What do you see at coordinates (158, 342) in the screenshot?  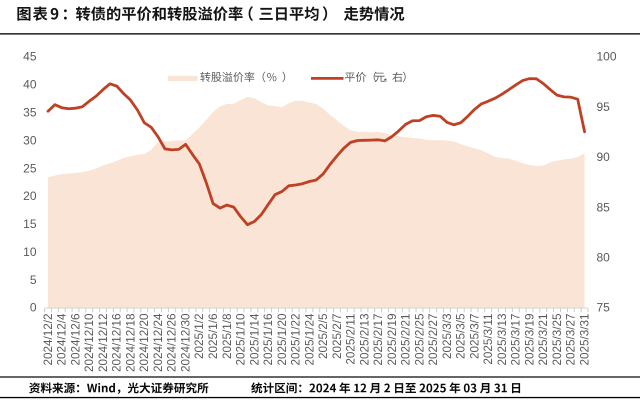 I see `svg-text: 2024/12/24` at bounding box center [158, 342].